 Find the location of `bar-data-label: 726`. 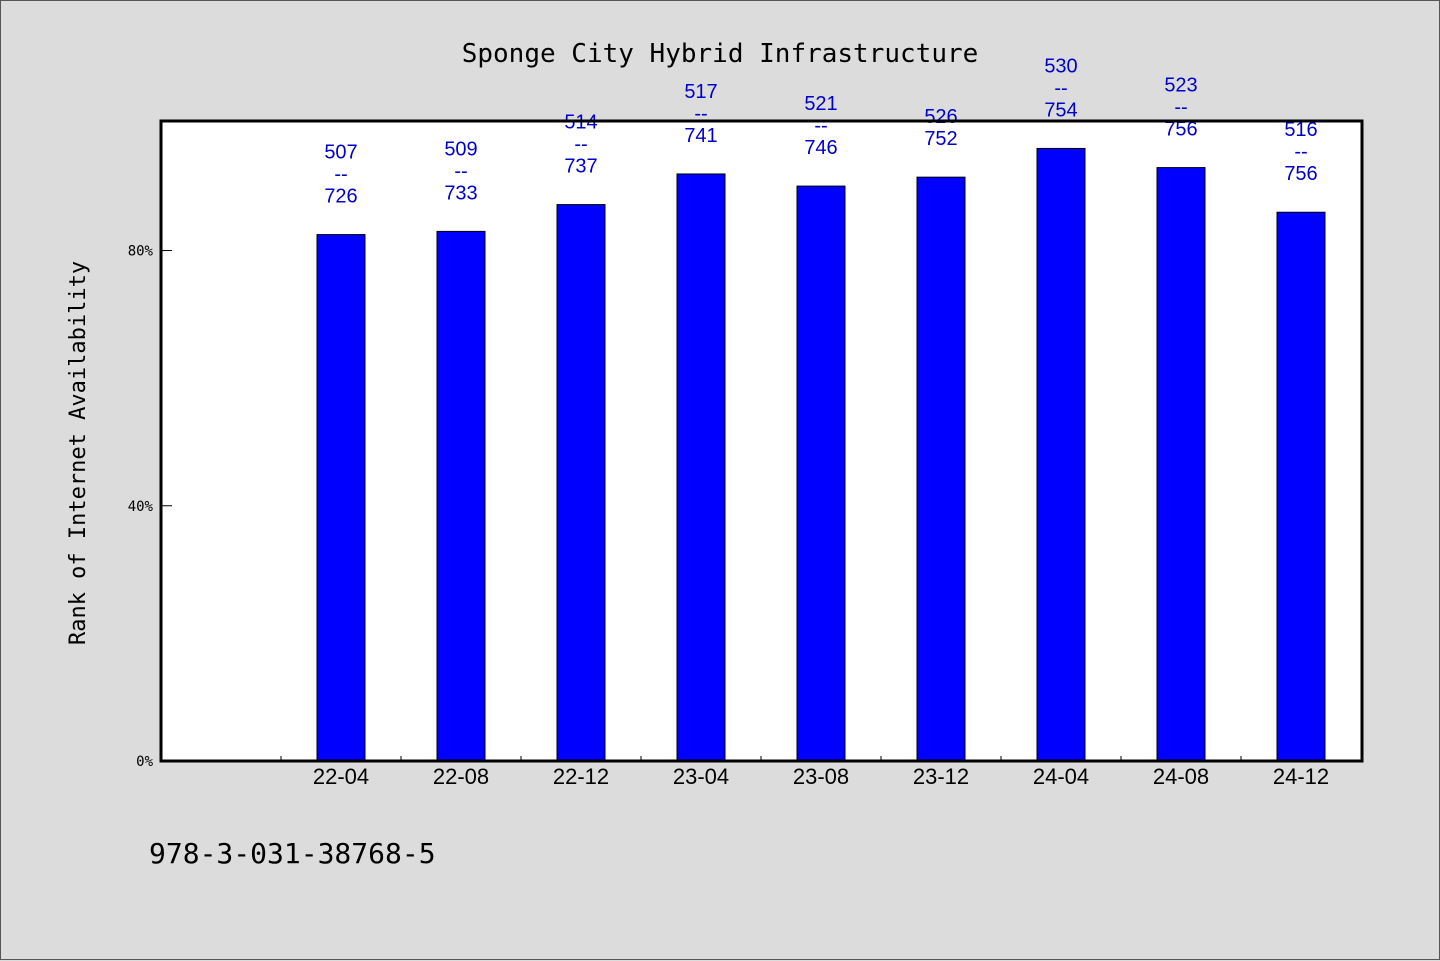

bar-data-label: 726 is located at coordinates (340, 197).